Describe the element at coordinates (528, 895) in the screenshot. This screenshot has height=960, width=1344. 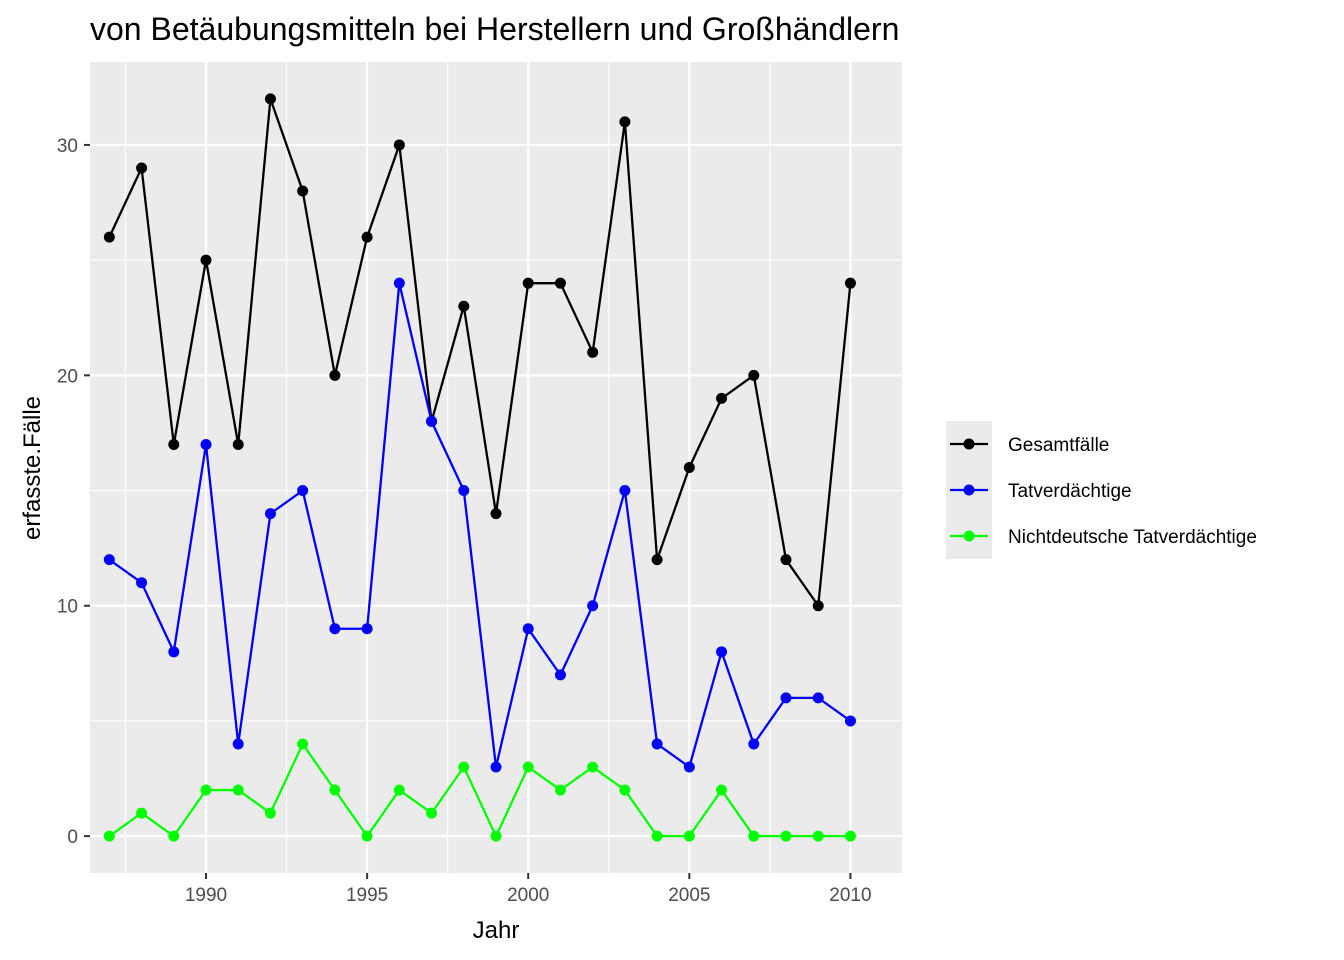
I see `x-tick-label: 2000` at that location.